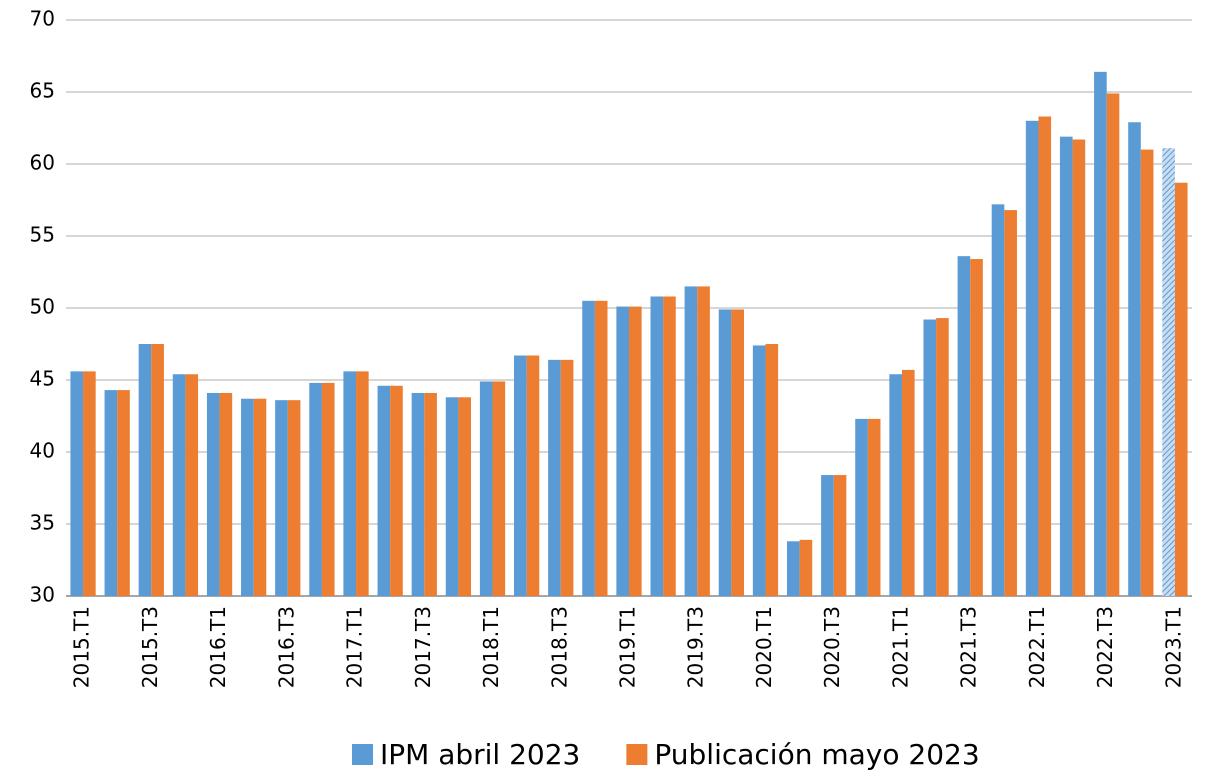 This screenshot has height=779, width=1206. What do you see at coordinates (150, 647) in the screenshot?
I see `x-tick-label: 2015.T3` at bounding box center [150, 647].